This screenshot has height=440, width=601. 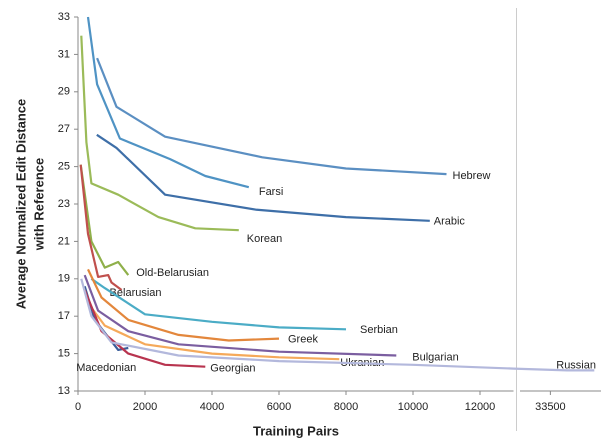 I want to click on series-label: Georgian, so click(x=232, y=369).